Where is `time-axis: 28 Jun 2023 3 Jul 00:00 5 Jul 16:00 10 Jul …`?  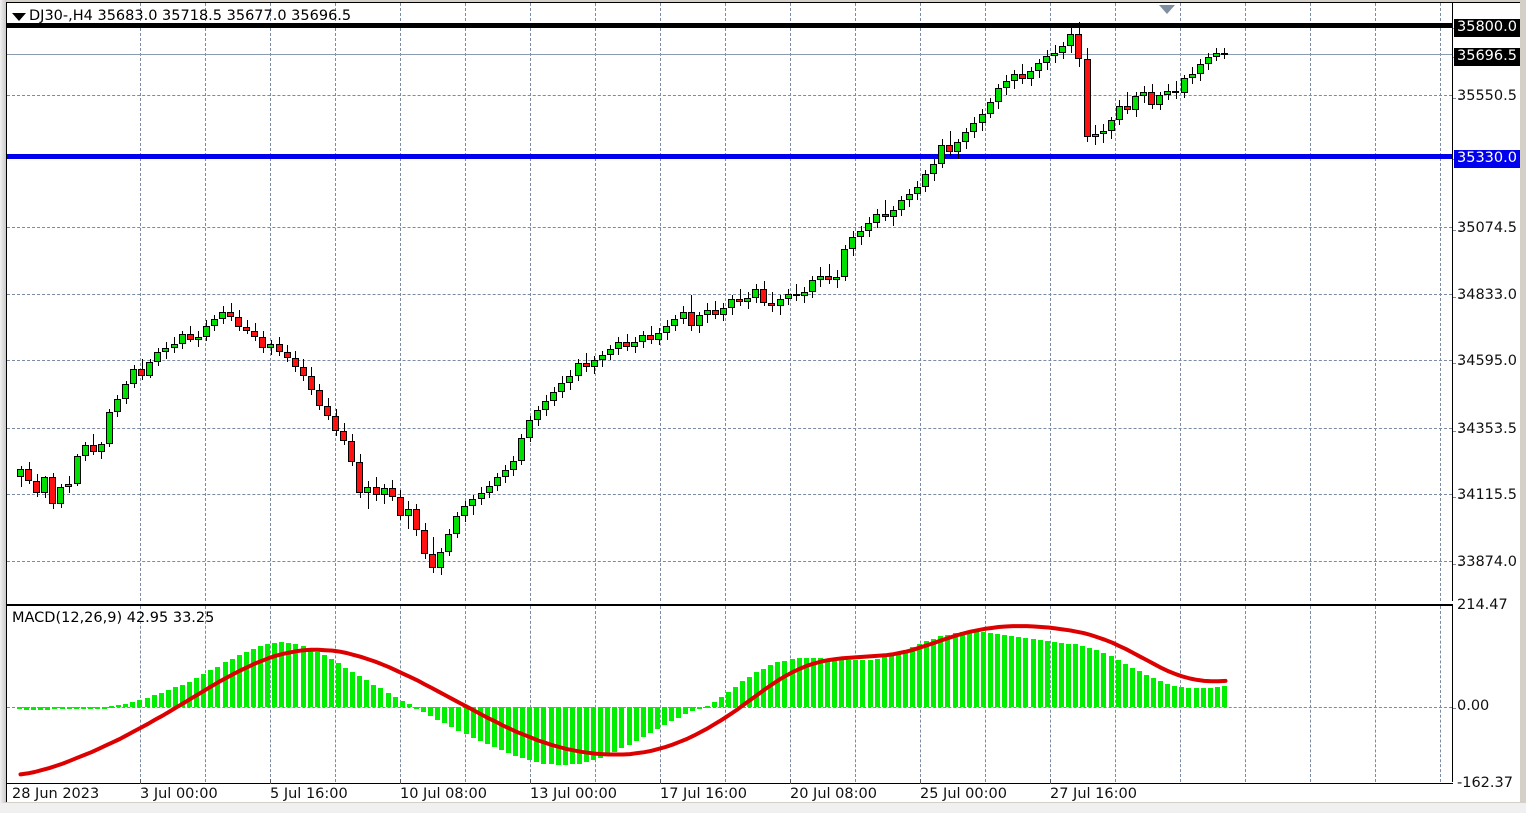 time-axis: 28 Jun 2023 3 Jul 00:00 5 Jul 16:00 10 Jul … is located at coordinates (730, 790).